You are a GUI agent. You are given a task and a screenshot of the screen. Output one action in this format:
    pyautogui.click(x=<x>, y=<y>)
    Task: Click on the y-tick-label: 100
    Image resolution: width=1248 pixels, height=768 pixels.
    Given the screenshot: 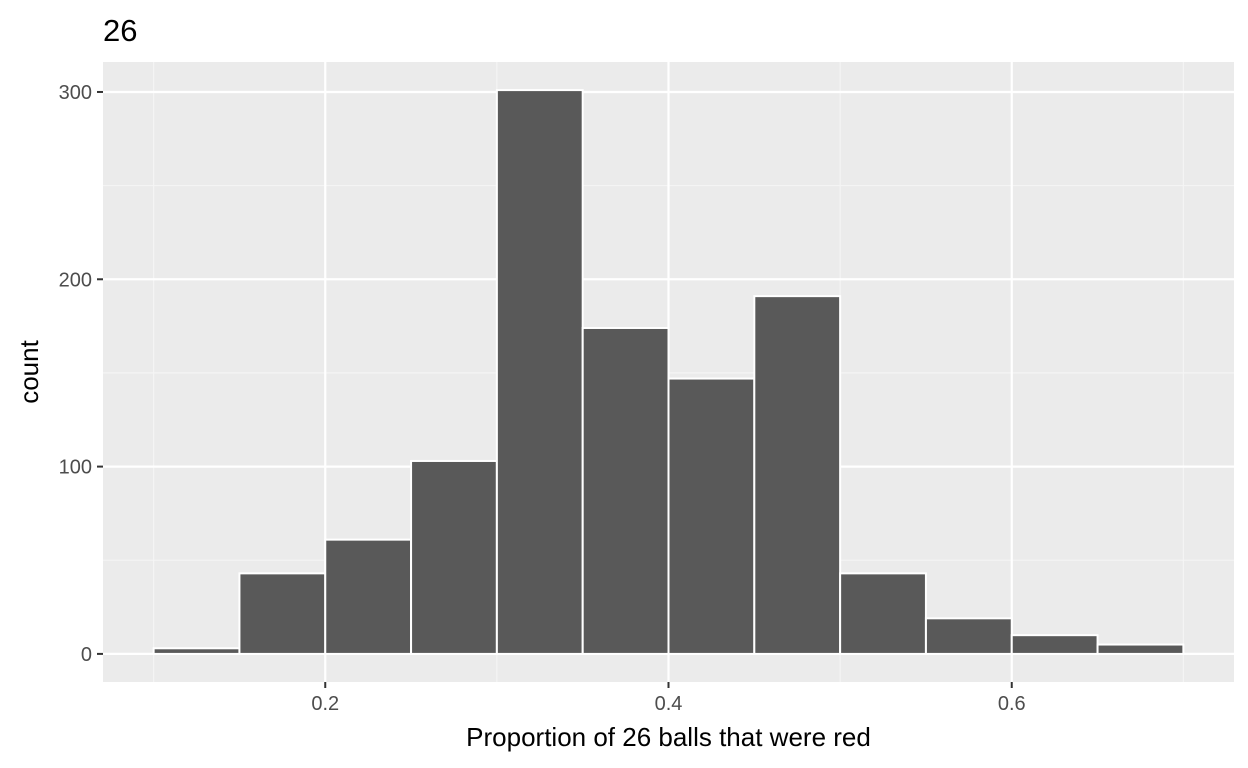 What is the action you would take?
    pyautogui.click(x=75, y=468)
    